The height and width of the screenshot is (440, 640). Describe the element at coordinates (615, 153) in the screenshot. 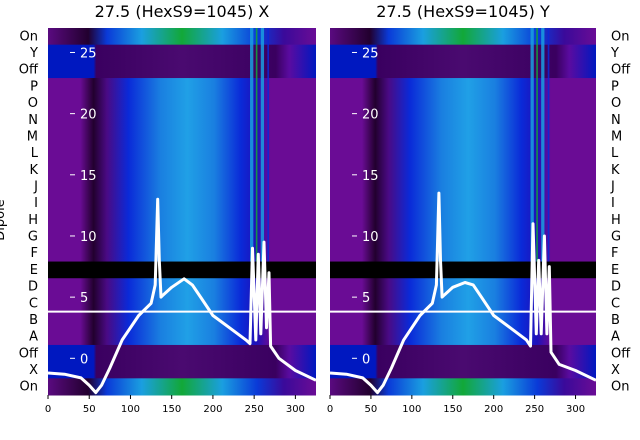

I see `row-label-right: L` at that location.